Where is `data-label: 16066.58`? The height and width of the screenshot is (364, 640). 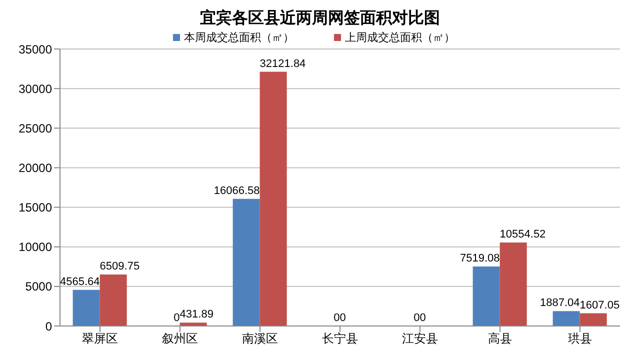 data-label: 16066.58 is located at coordinates (237, 190).